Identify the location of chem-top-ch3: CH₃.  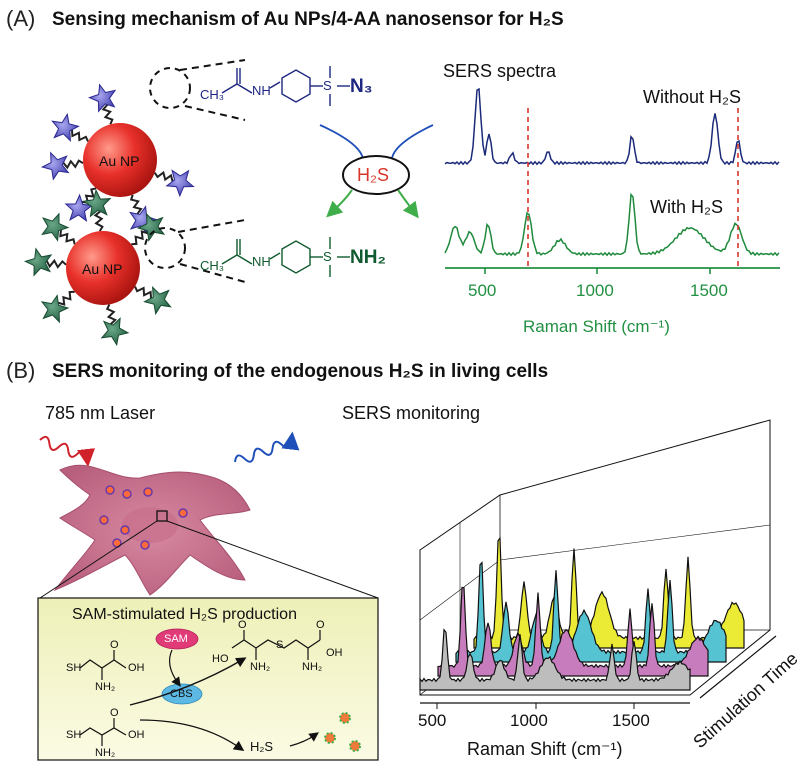
(212, 94).